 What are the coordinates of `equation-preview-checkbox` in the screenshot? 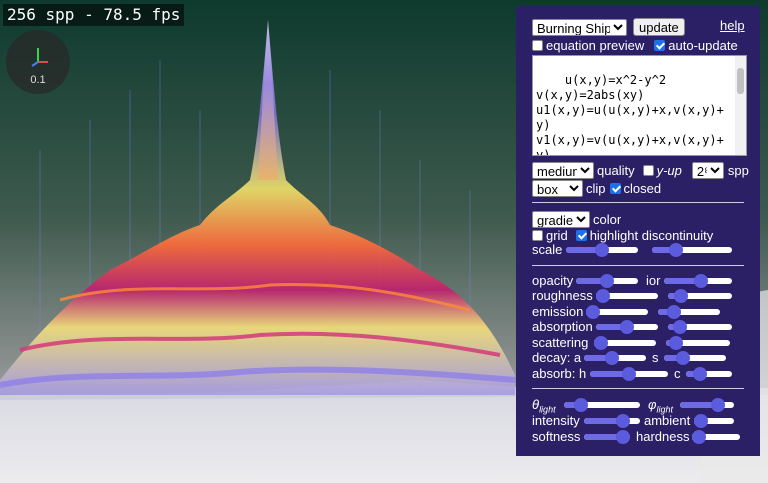 It's located at (537, 45).